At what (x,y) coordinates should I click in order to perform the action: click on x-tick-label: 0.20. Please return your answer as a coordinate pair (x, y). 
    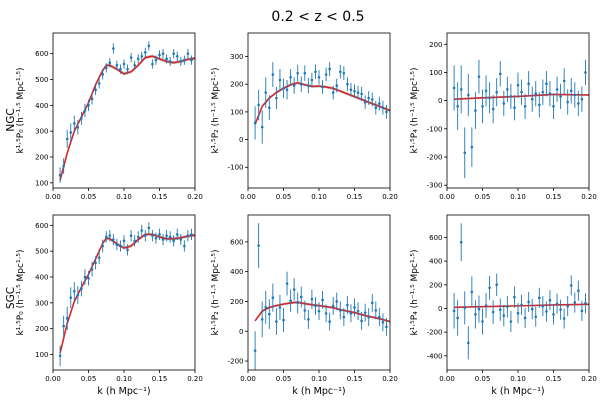
    Looking at the image, I should click on (195, 197).